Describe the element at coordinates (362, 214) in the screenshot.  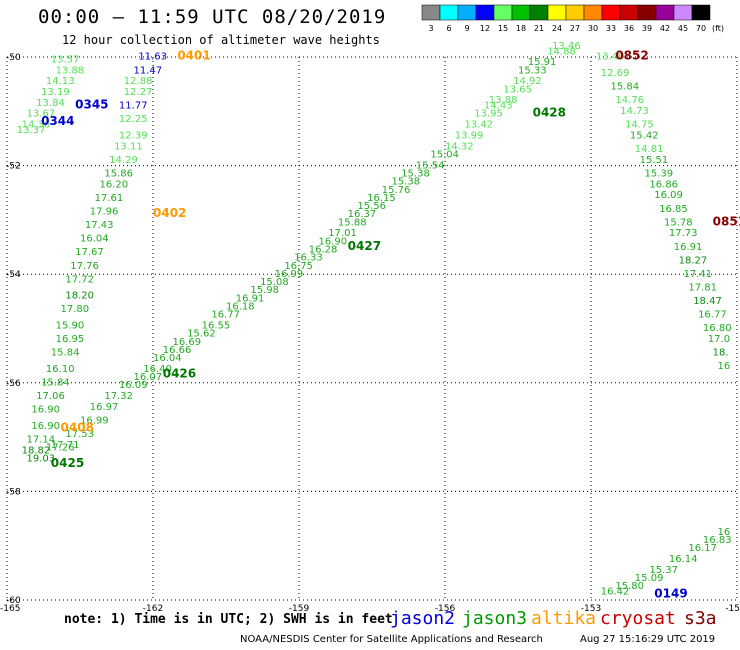
I see `wave-height-label: 16.37` at that location.